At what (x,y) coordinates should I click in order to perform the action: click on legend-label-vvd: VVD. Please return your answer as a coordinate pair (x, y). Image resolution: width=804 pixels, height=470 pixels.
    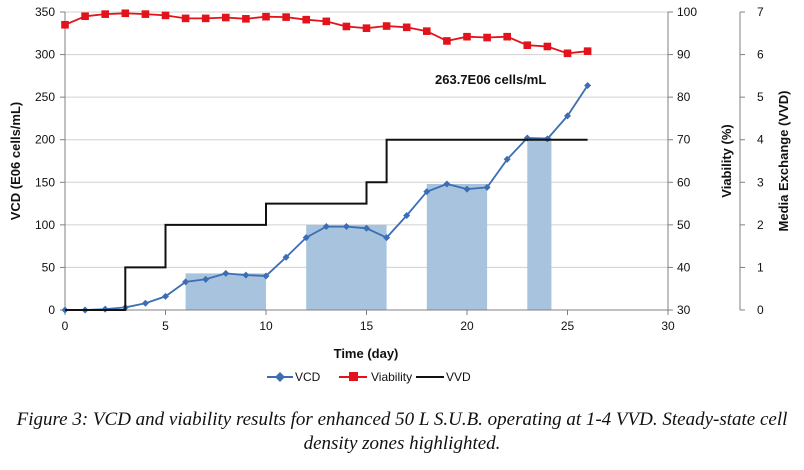
    Looking at the image, I should click on (458, 377).